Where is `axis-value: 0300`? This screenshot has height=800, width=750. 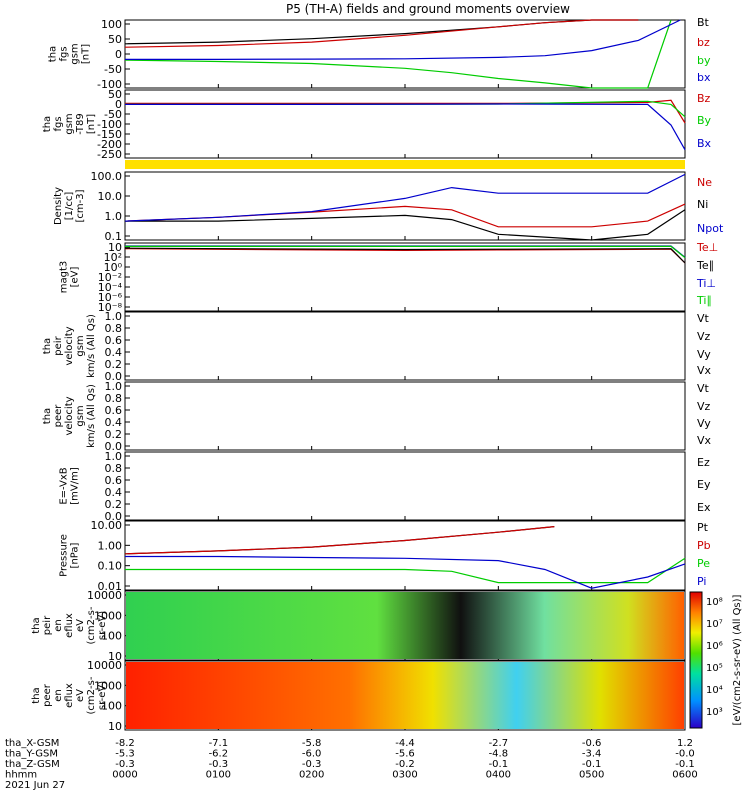 axis-value: 0300 is located at coordinates (404, 775).